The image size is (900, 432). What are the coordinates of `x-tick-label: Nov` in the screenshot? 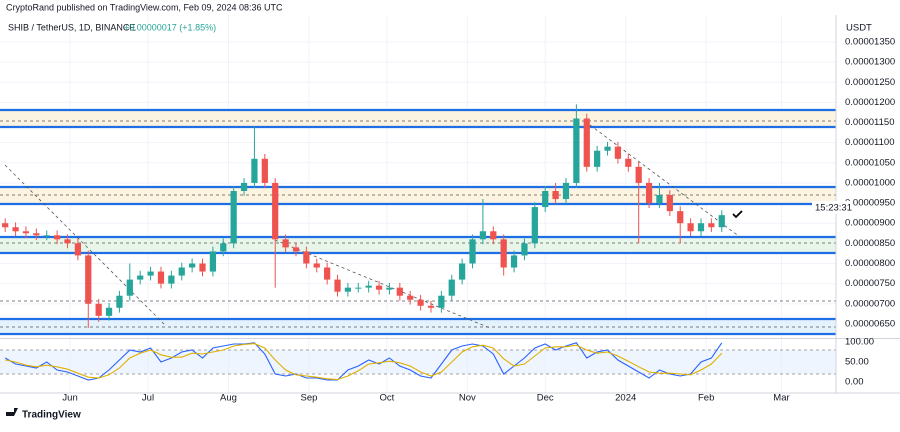 It's located at (467, 398).